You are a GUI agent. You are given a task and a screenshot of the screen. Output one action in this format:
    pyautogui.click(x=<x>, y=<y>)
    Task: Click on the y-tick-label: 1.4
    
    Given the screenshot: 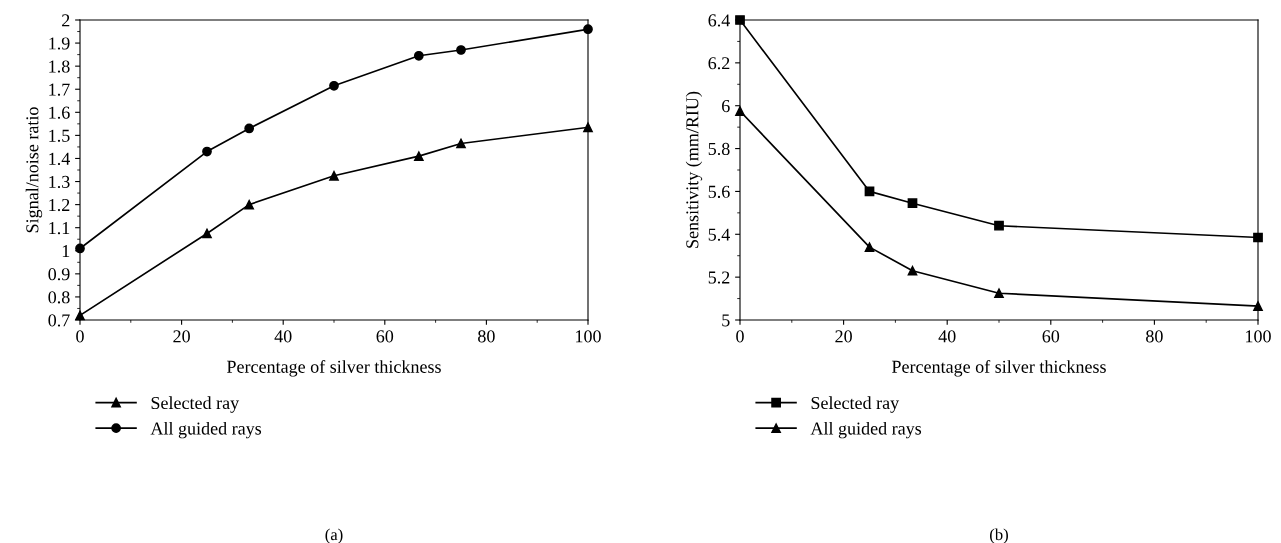 What is the action you would take?
    pyautogui.click(x=59, y=158)
    